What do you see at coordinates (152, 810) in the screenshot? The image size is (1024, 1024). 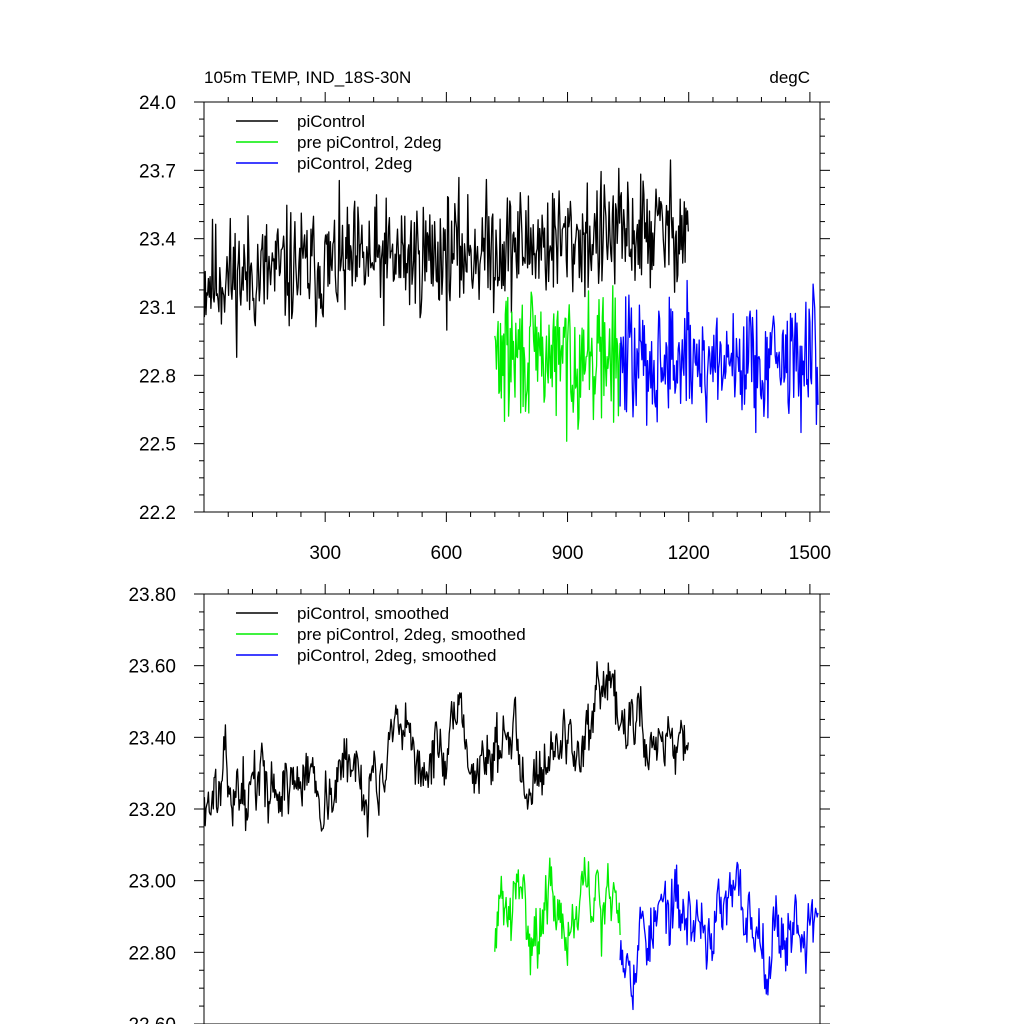 I see `y-tick-label: 23.20` at bounding box center [152, 810].